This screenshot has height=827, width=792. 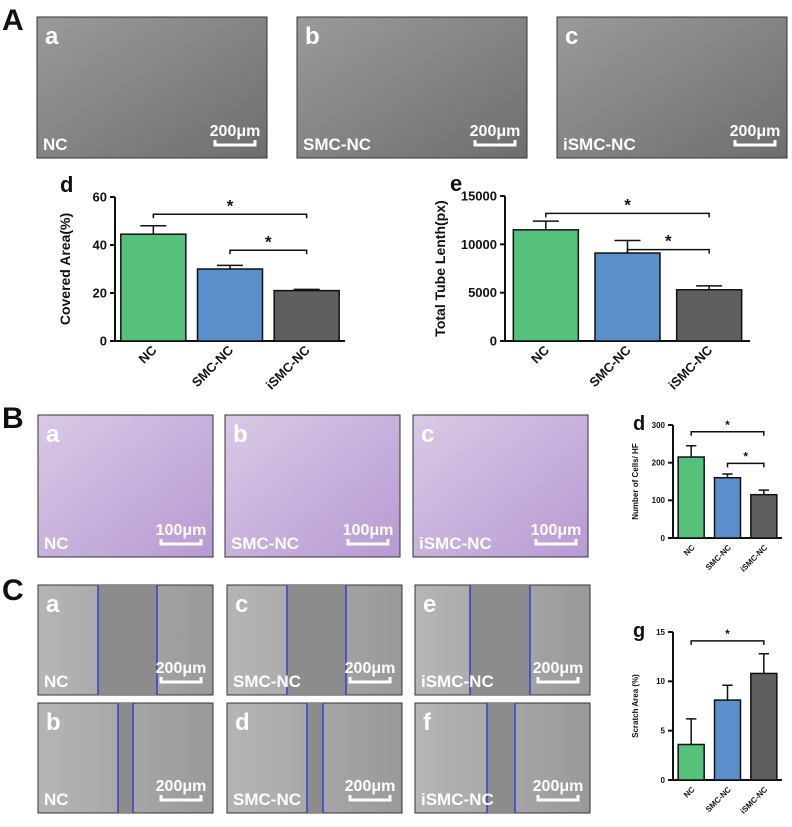 I want to click on panel-letter: e, so click(x=456, y=183).